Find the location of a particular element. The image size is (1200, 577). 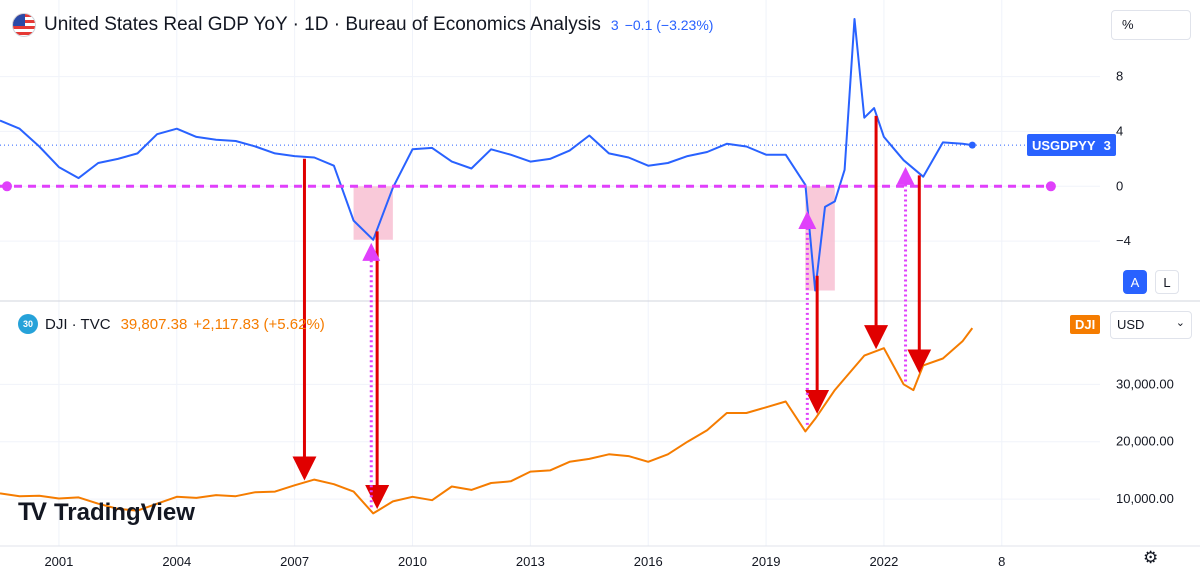

gdp-ytick-label: 0 is located at coordinates (1119, 185).